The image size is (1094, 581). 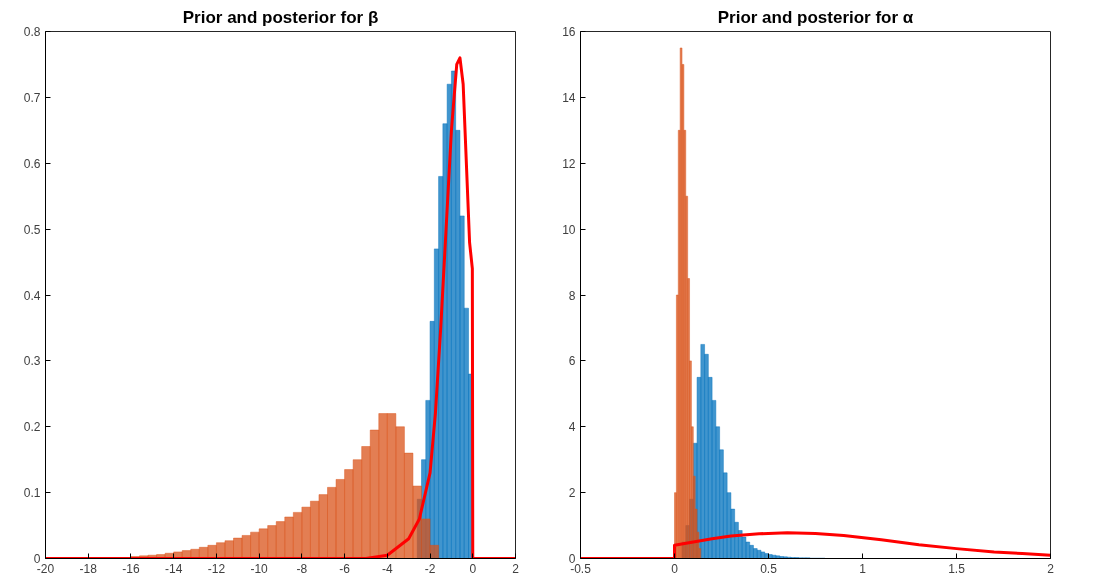 I want to click on y-tick-label: 12, so click(x=569, y=163).